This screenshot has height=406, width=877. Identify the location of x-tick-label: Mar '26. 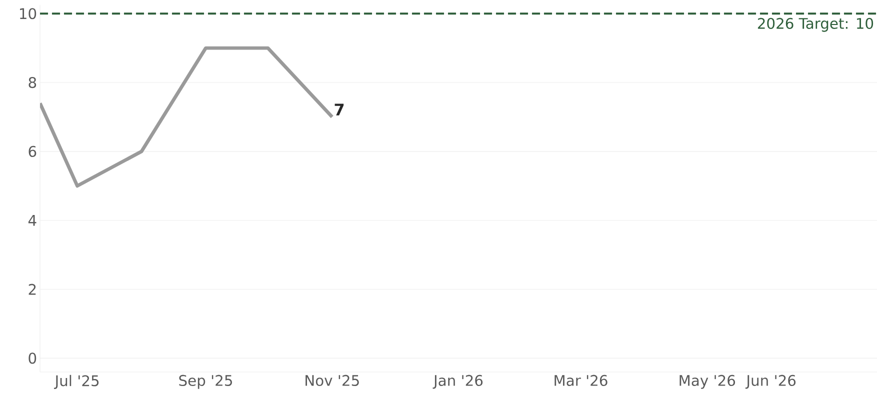
(581, 380).